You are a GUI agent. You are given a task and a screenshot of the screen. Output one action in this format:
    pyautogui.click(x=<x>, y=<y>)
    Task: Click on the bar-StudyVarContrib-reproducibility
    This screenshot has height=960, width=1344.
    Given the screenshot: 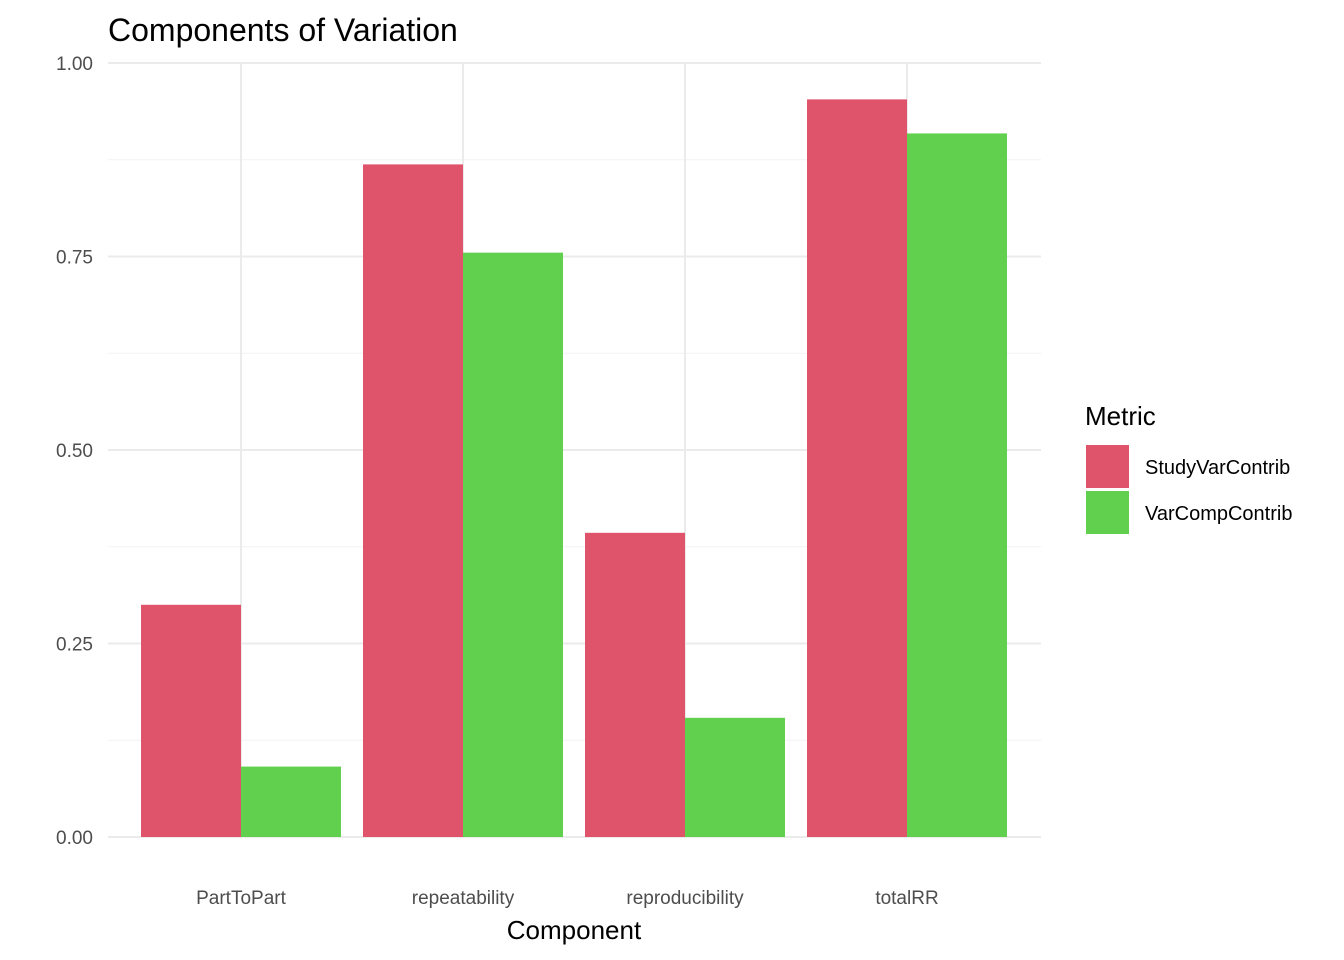 What is the action you would take?
    pyautogui.click(x=635, y=684)
    